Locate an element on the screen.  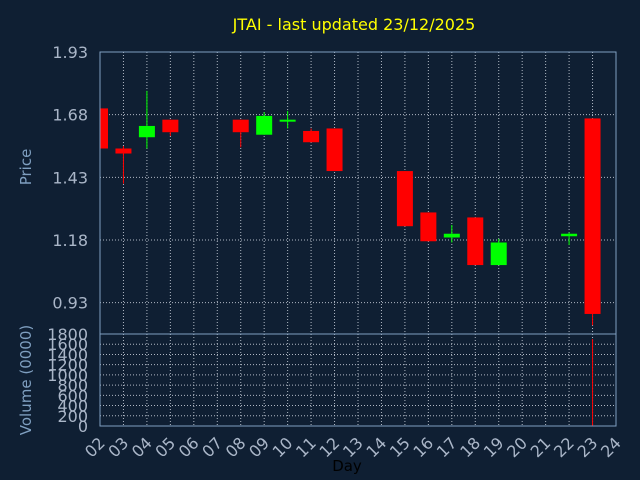
price-y-tick-label: 1.68 is located at coordinates (70, 115).